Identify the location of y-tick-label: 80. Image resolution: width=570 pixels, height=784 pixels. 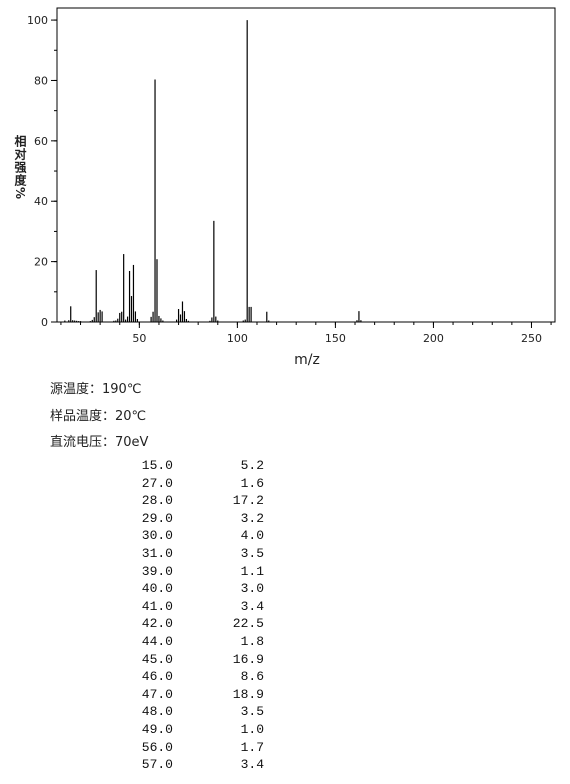
(41, 80).